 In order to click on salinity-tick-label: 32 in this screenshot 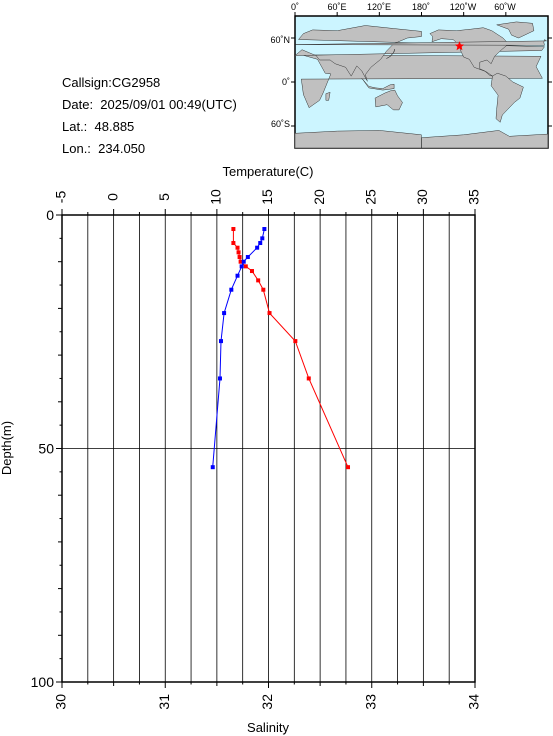, I will do `click(267, 702)`.